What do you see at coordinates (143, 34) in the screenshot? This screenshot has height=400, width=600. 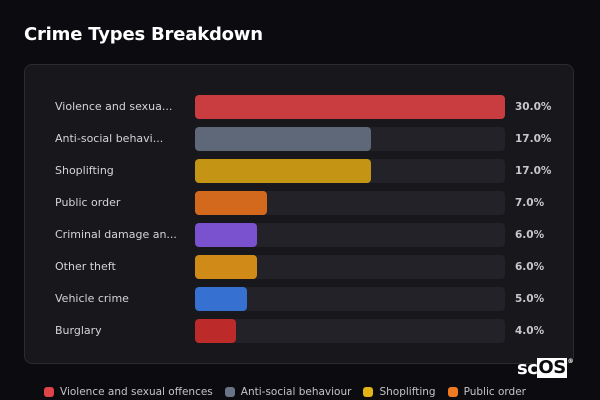 I see `page-title: Crime Types Breakdown` at bounding box center [143, 34].